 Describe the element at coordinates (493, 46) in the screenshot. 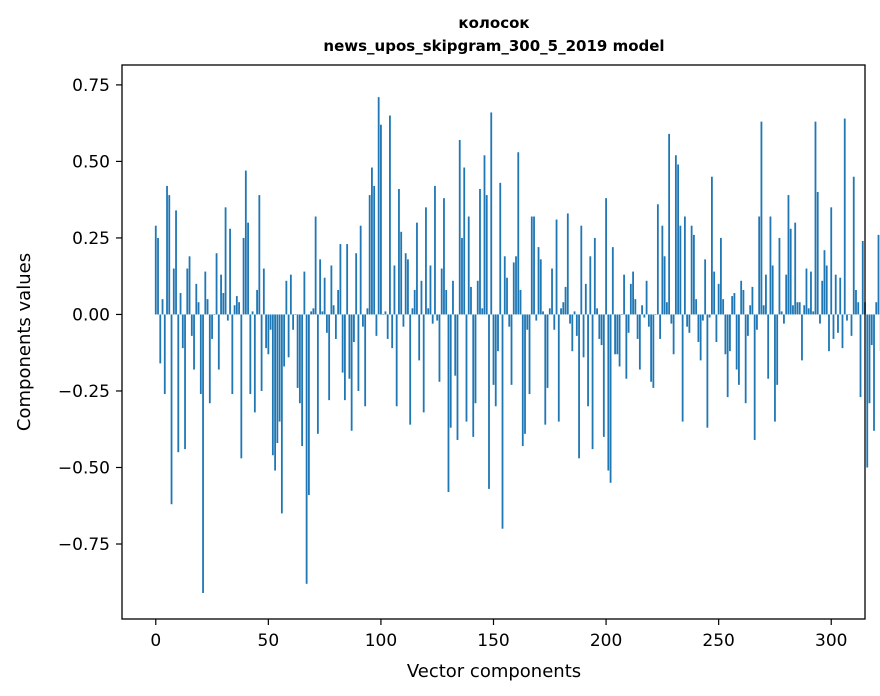

I see `chart-subtitle: news_upos_skipgram_300_5_2019 model` at that location.